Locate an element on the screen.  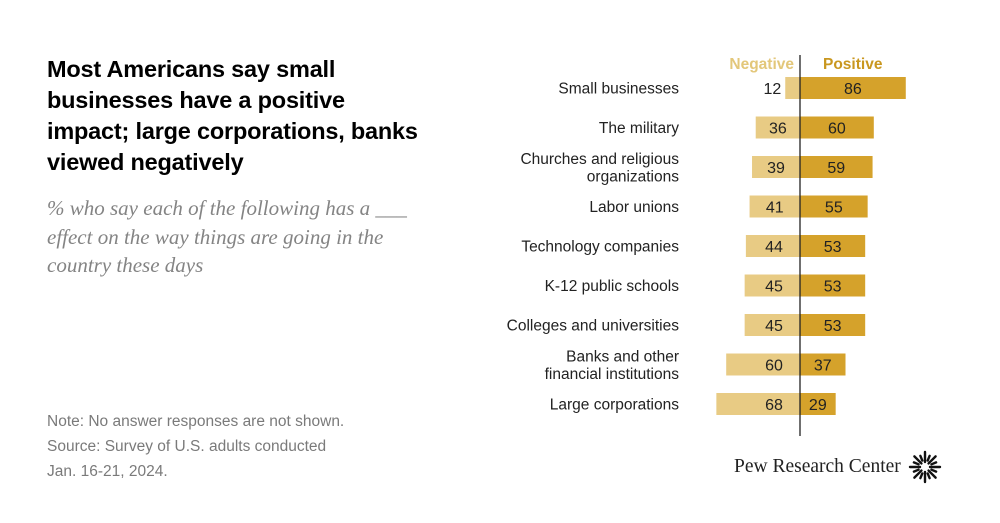
value-label-positive: 59 is located at coordinates (836, 168).